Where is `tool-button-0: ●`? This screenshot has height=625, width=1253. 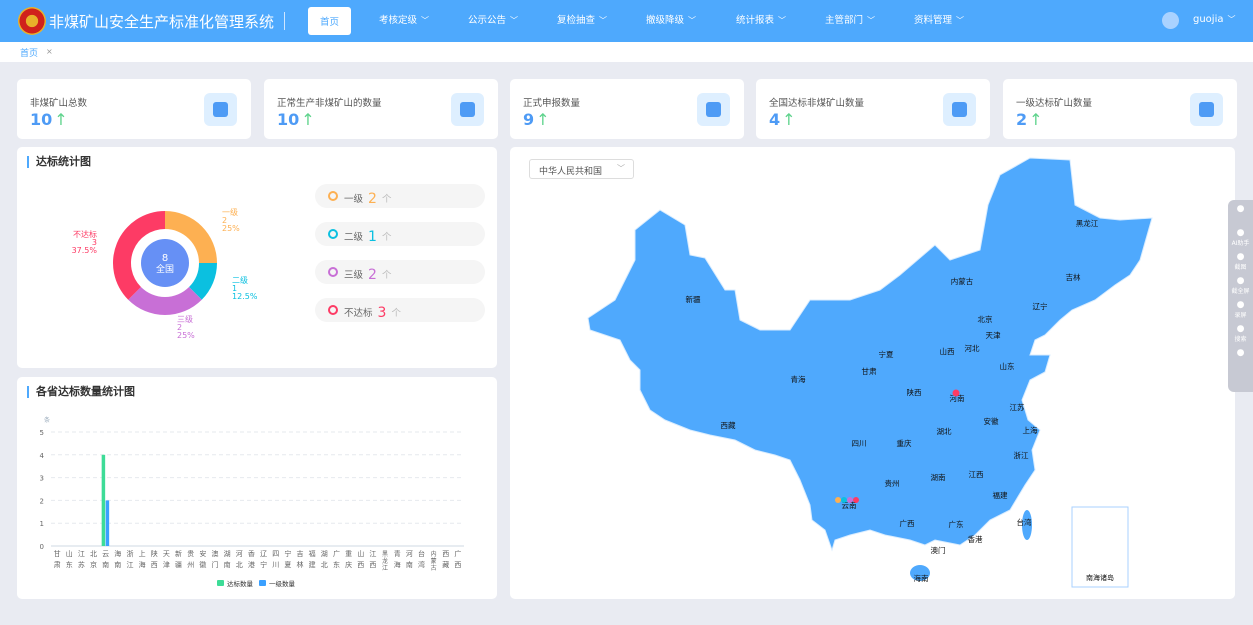 tool-button-0: ● is located at coordinates (1240, 212).